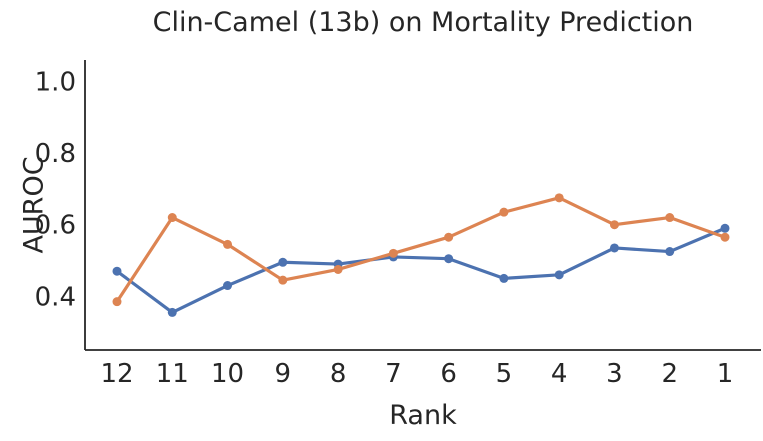 The width and height of the screenshot is (763, 441). What do you see at coordinates (423, 415) in the screenshot?
I see `x-axis-label: Rank` at bounding box center [423, 415].